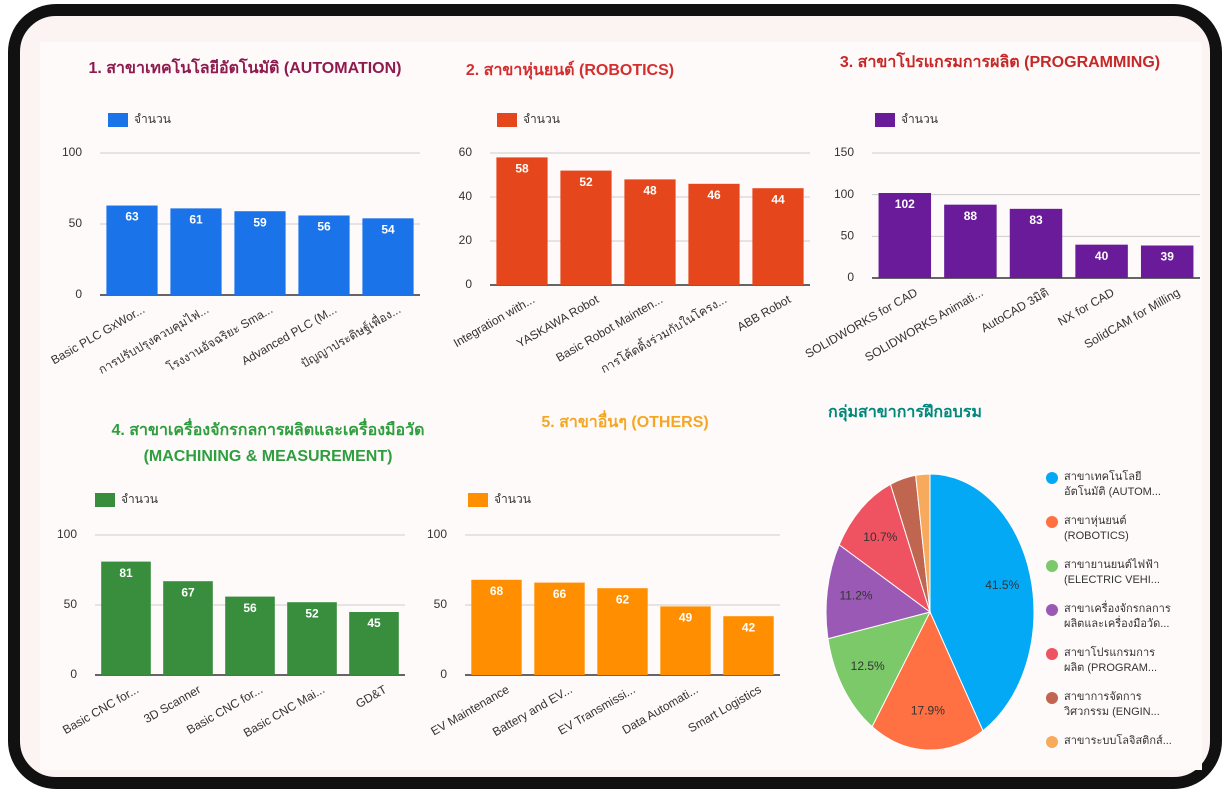  Describe the element at coordinates (971, 216) in the screenshot. I see `value-label: 88` at that location.